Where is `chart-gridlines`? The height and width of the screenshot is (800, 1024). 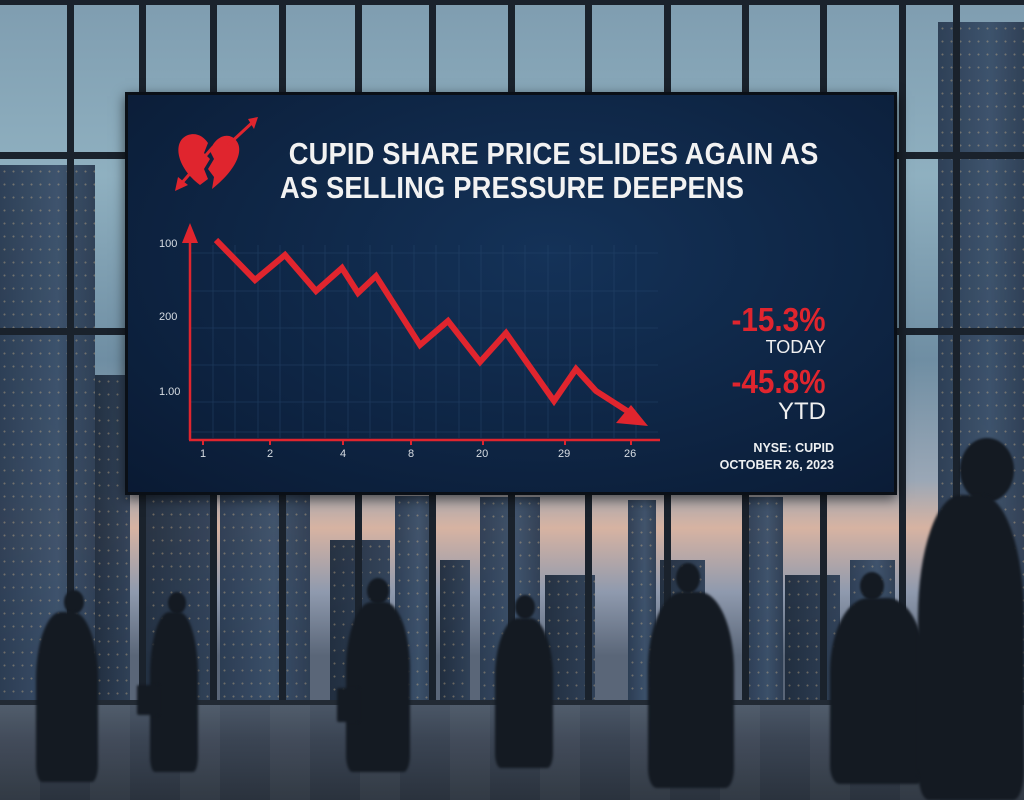
chart-gridlines is located at coordinates (424, 341).